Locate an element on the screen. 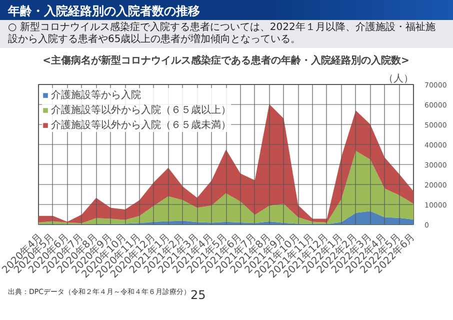  chart-subtitle: ○ 新型コロナウイルス感染症で入院する患者については、2022年１月以降、介護施設・福祉施設から入院する患者や65歳以上の患者が増加傾向となっている。 is located at coordinates (222, 34).